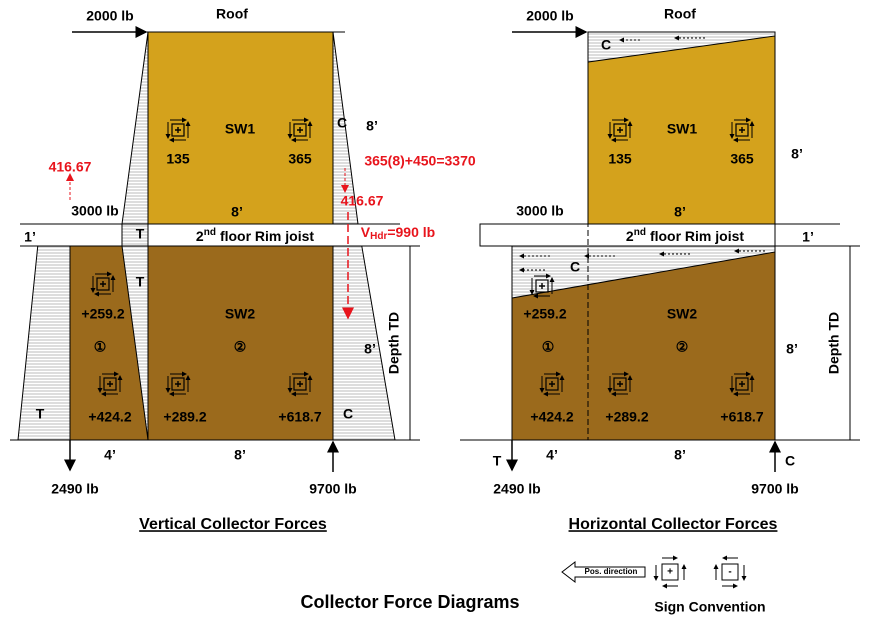 This screenshot has width=872, height=629. I want to click on sign-plus: +, so click(670, 572).